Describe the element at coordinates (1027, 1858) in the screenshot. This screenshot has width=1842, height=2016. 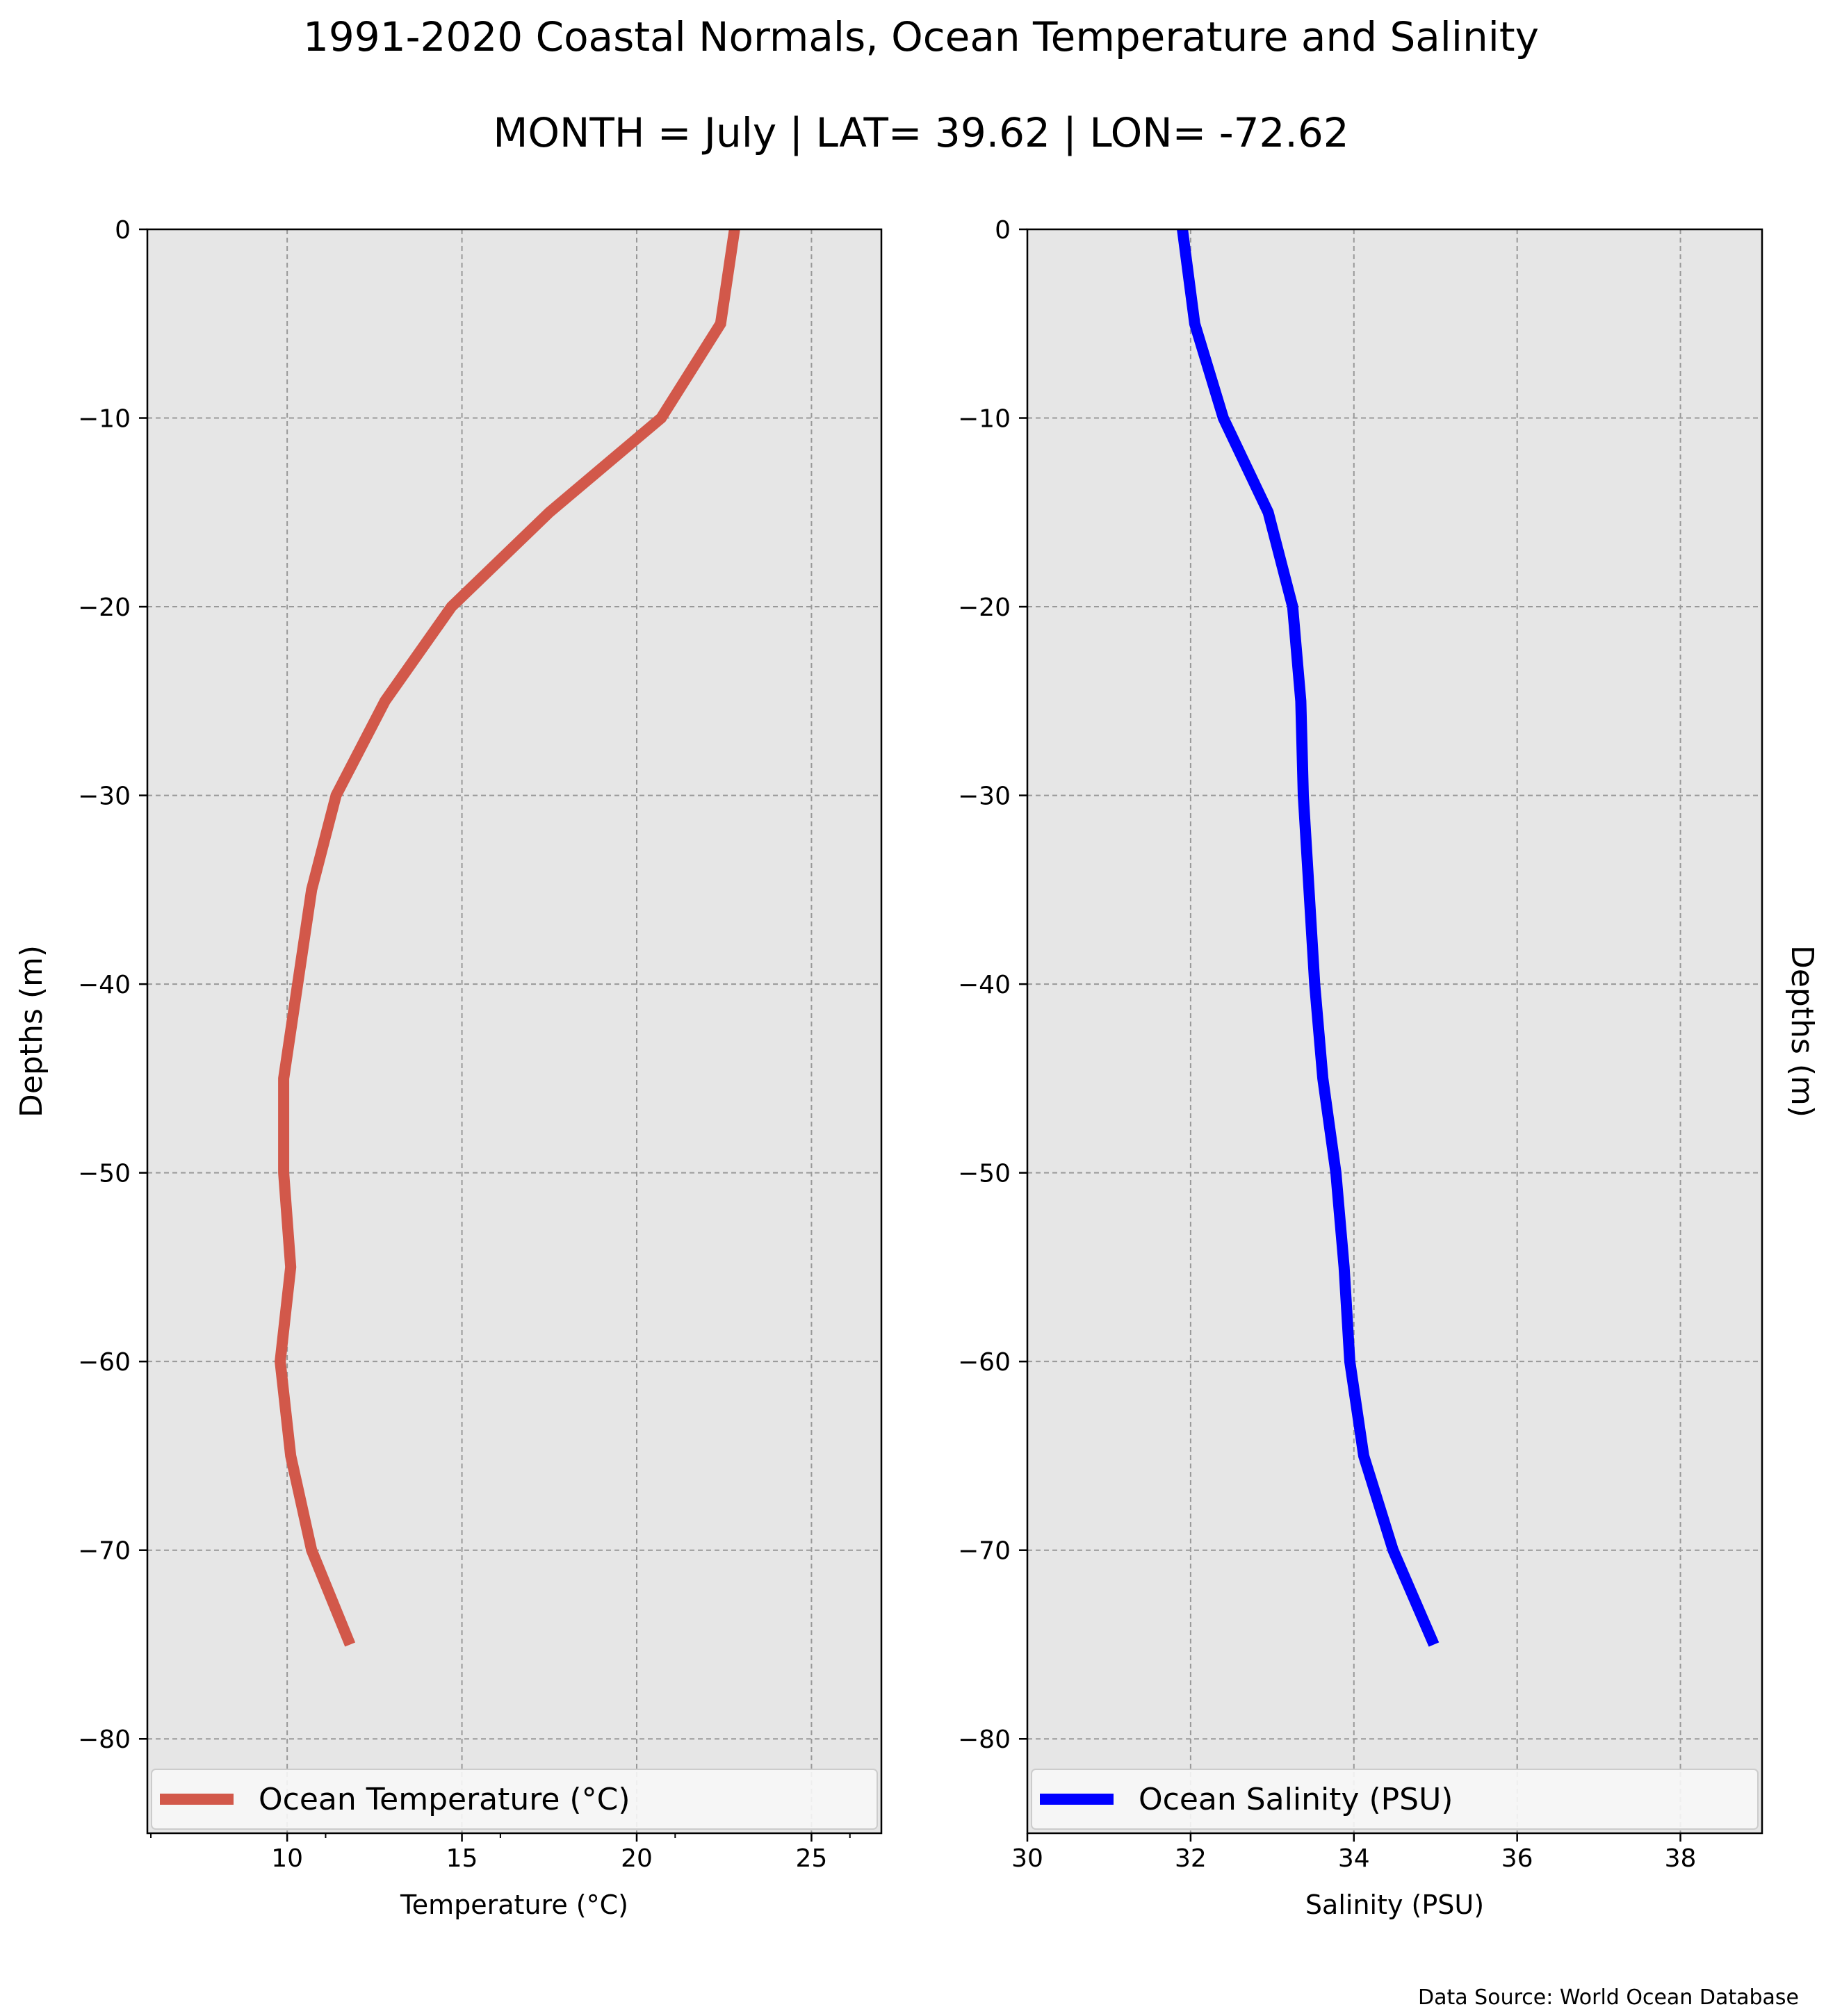
I see `x-tick-label: 30` at that location.